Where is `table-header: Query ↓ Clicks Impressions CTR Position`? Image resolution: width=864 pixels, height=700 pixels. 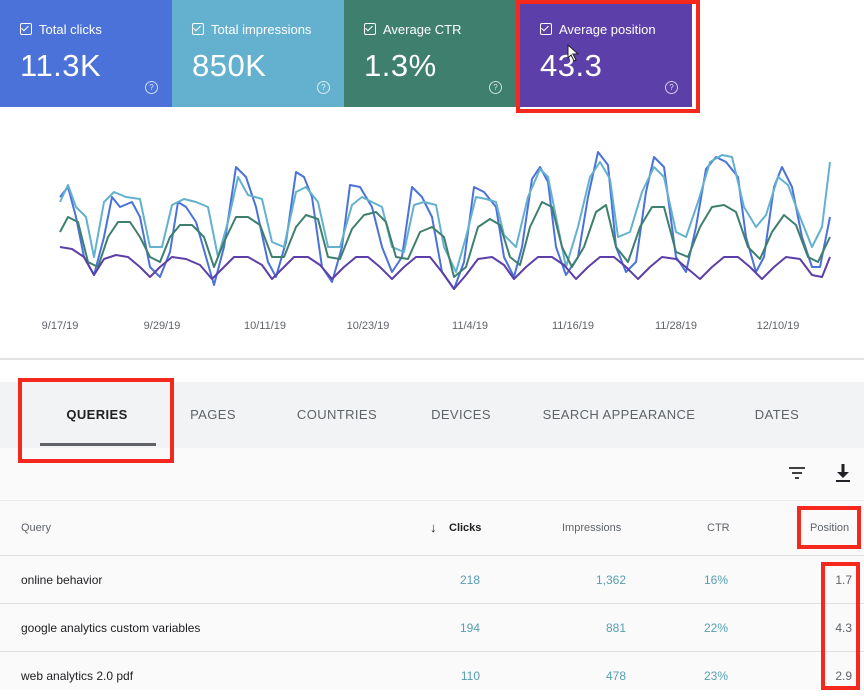
table-header: Query ↓ Clicks Impressions CTR Position is located at coordinates (432, 528).